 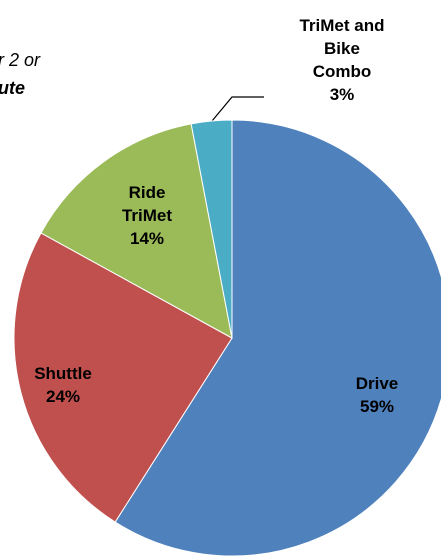 What do you see at coordinates (377, 406) in the screenshot?
I see `value-label: 59%` at bounding box center [377, 406].